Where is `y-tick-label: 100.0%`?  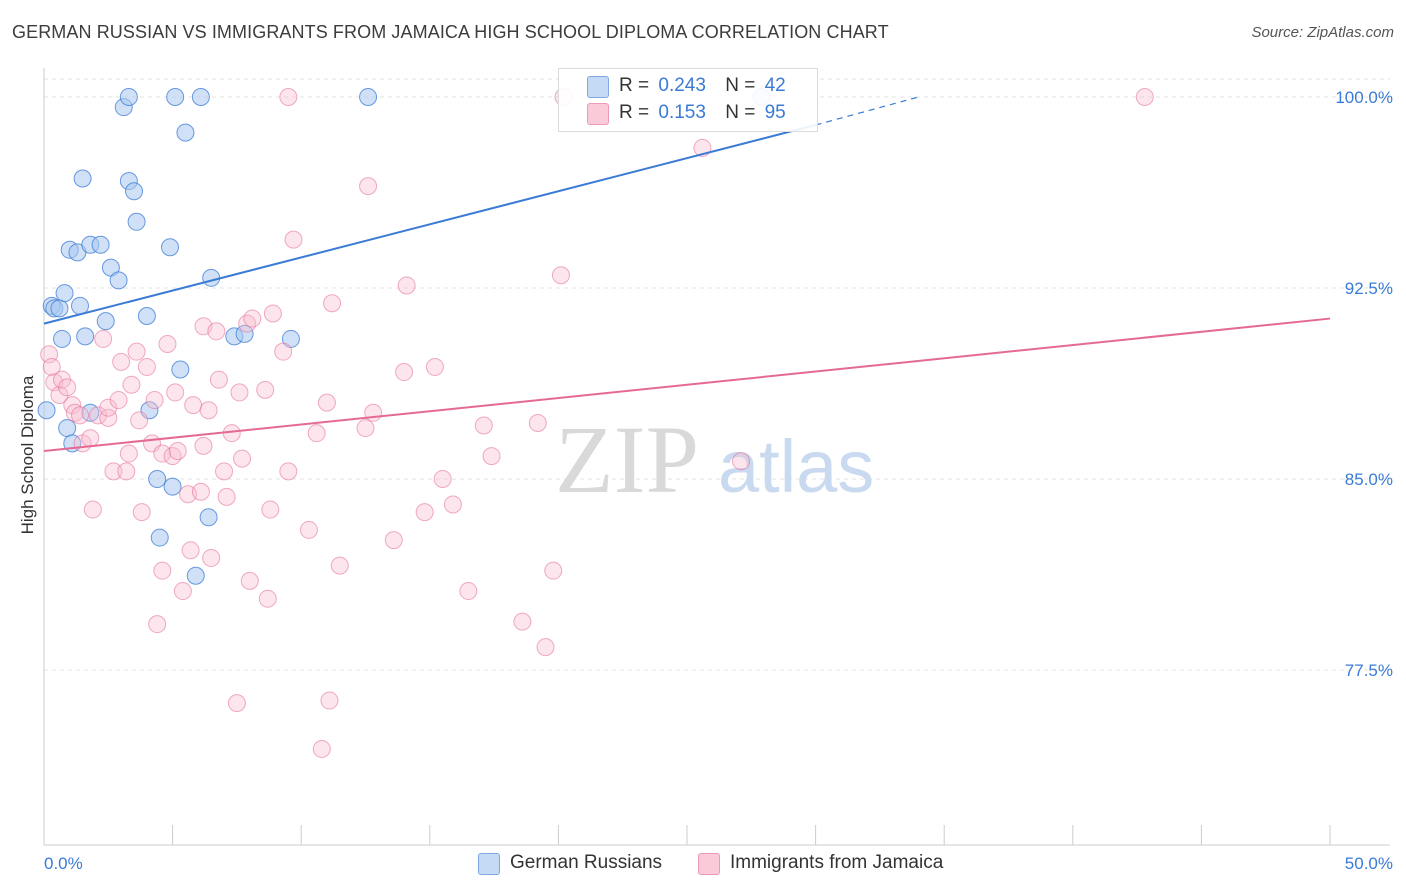 y-tick-label: 100.0% is located at coordinates (1364, 97).